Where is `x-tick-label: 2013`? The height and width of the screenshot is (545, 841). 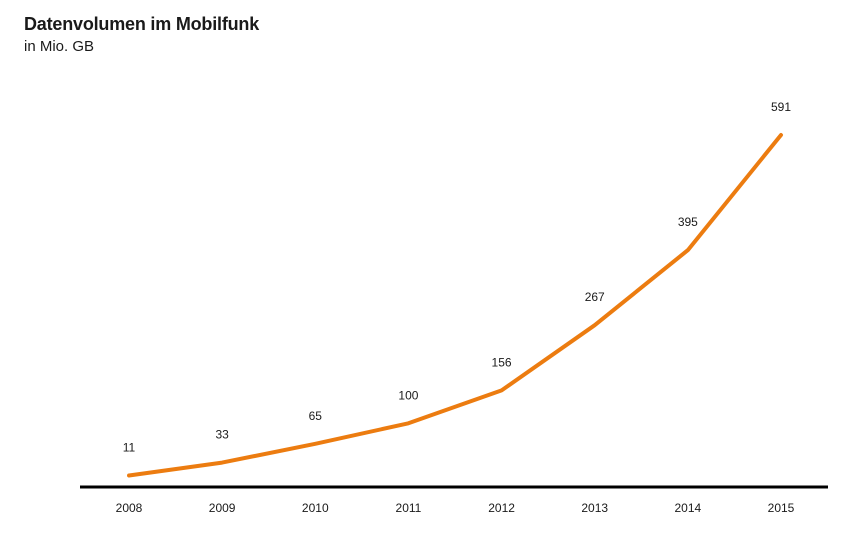
x-tick-label: 2013 is located at coordinates (594, 508).